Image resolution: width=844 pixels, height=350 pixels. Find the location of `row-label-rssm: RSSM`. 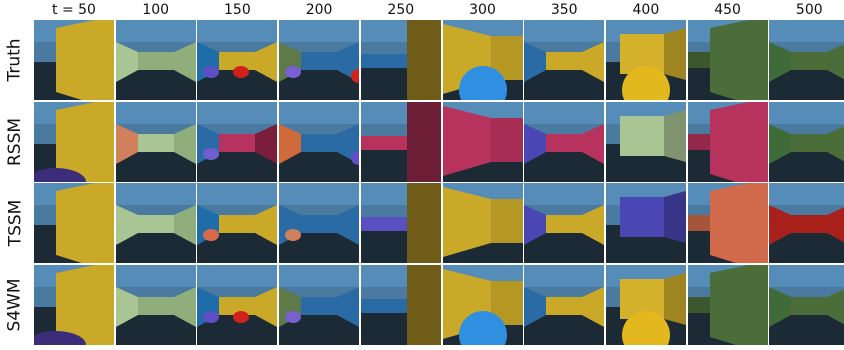

row-label-rssm: RSSM is located at coordinates (15, 142).